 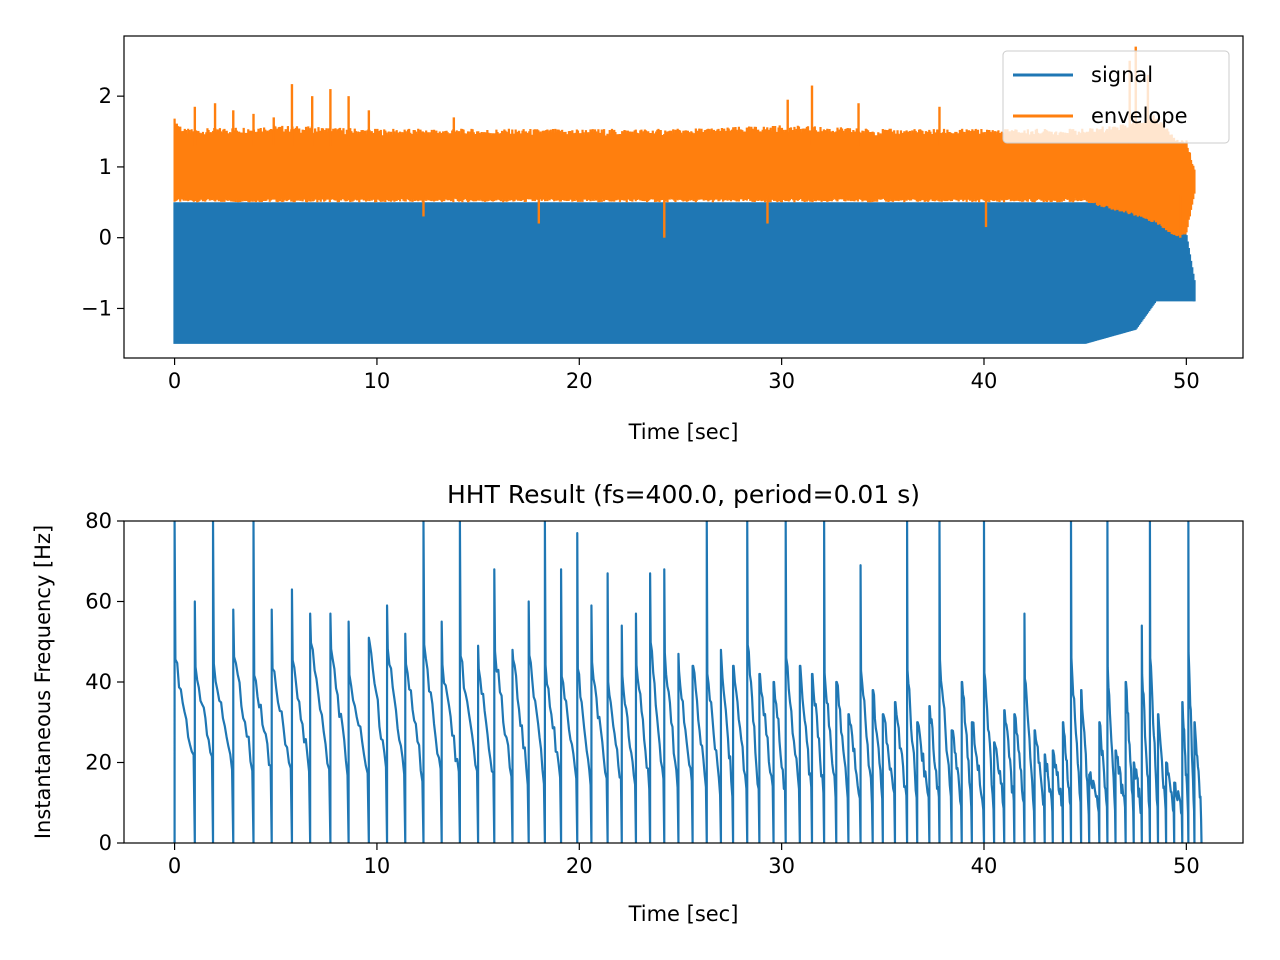 What do you see at coordinates (98, 521) in the screenshot?
I see `y-tick-label: 80` at bounding box center [98, 521].